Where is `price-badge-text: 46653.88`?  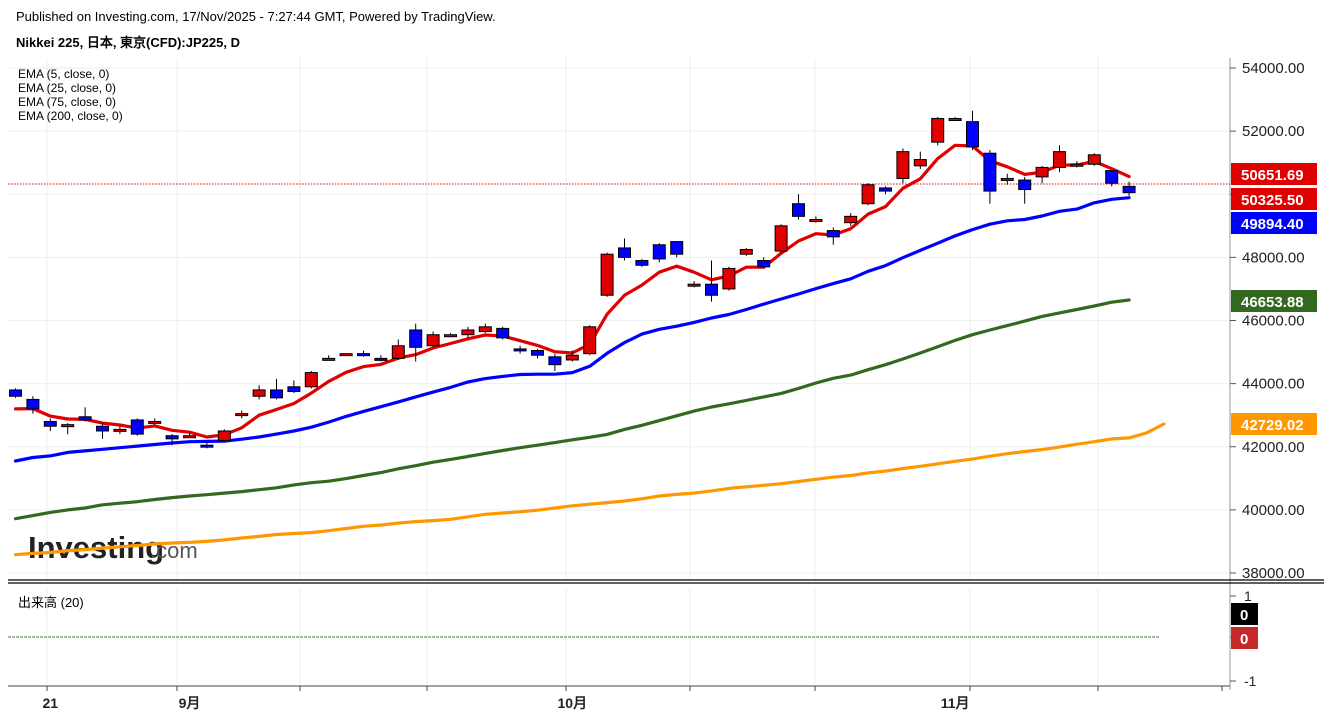
price-badge-text: 46653.88 is located at coordinates (1272, 302).